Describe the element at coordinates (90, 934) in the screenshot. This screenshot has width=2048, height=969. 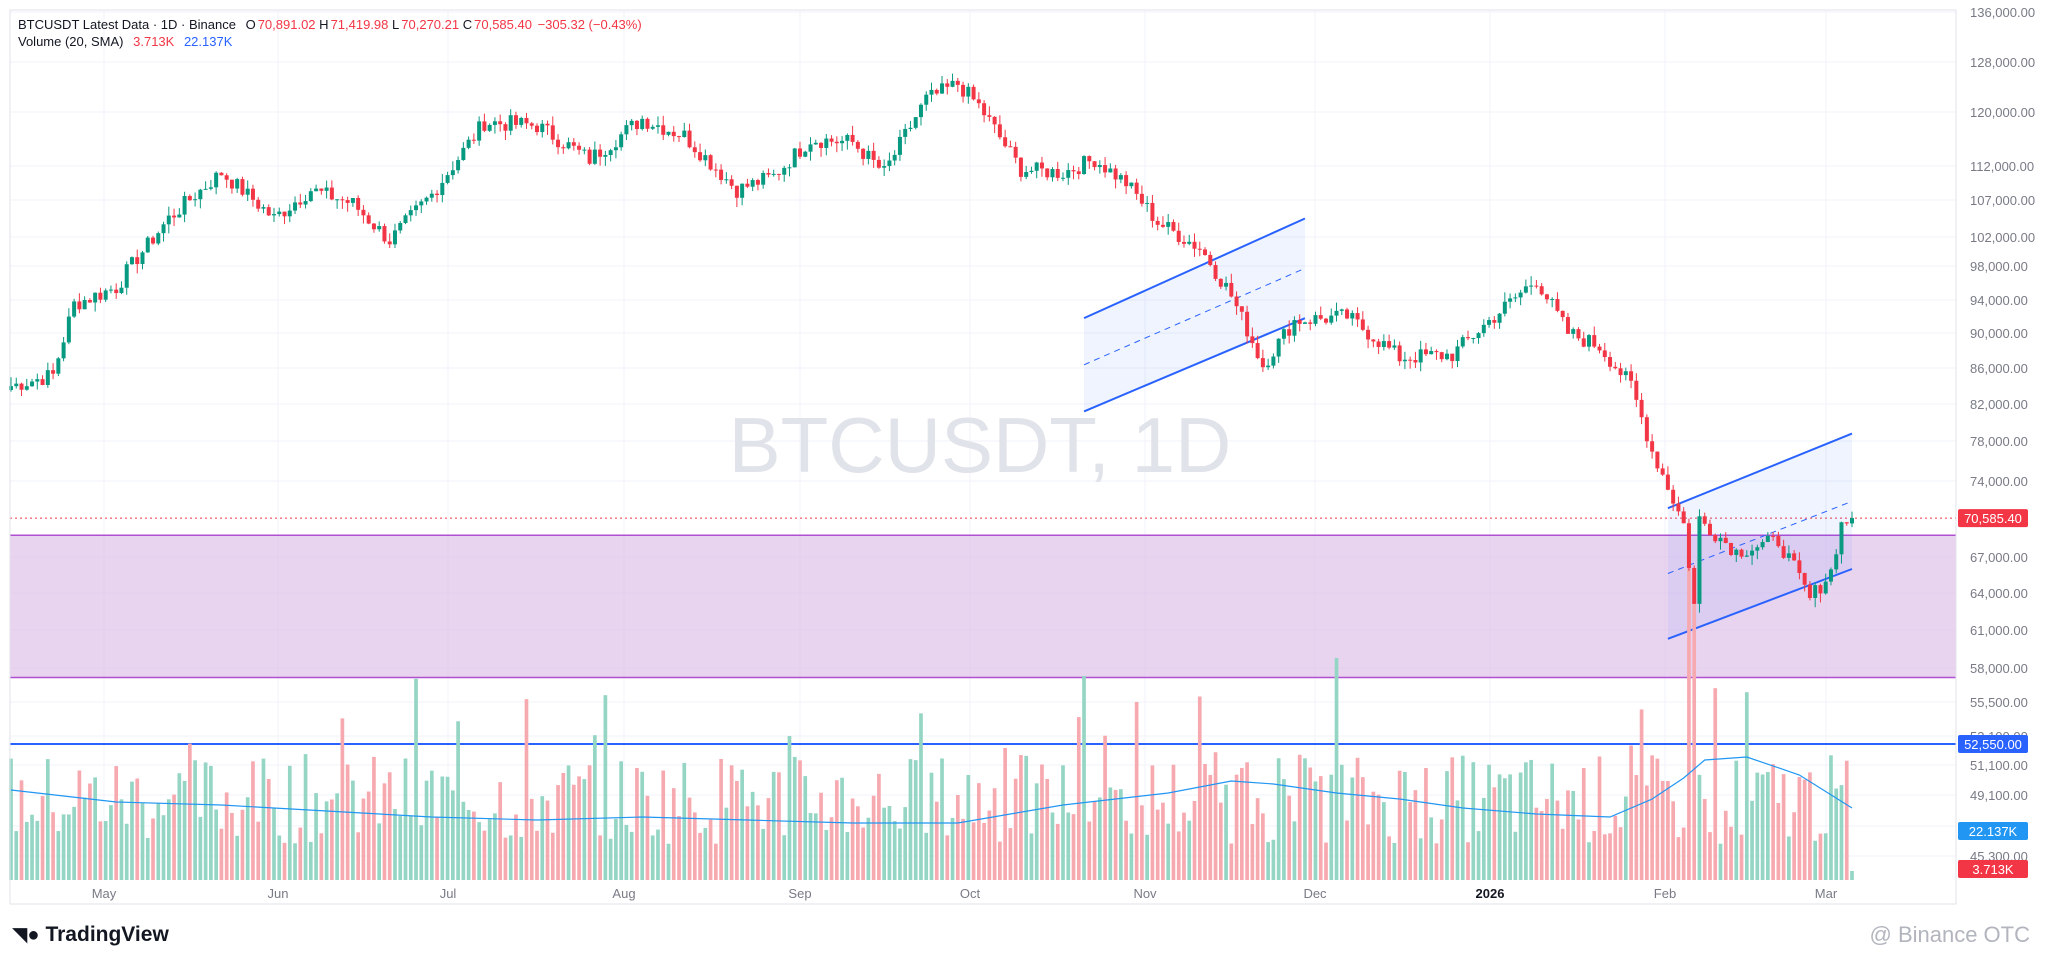
I see `tradingview-logo: ◥● TradingView` at that location.